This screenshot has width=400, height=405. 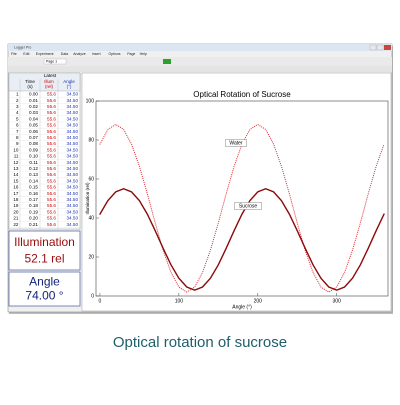 I want to click on x-tick-label: 200, so click(x=258, y=301).